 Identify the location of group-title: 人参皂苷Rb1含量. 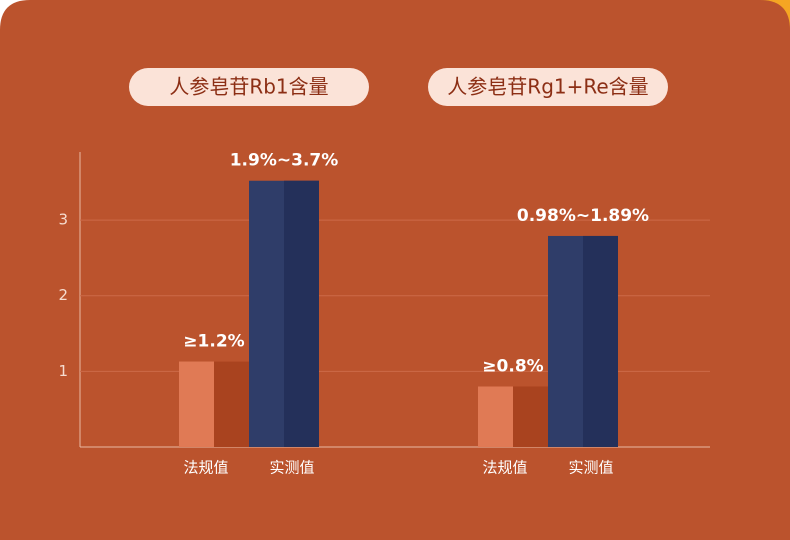
(248, 87).